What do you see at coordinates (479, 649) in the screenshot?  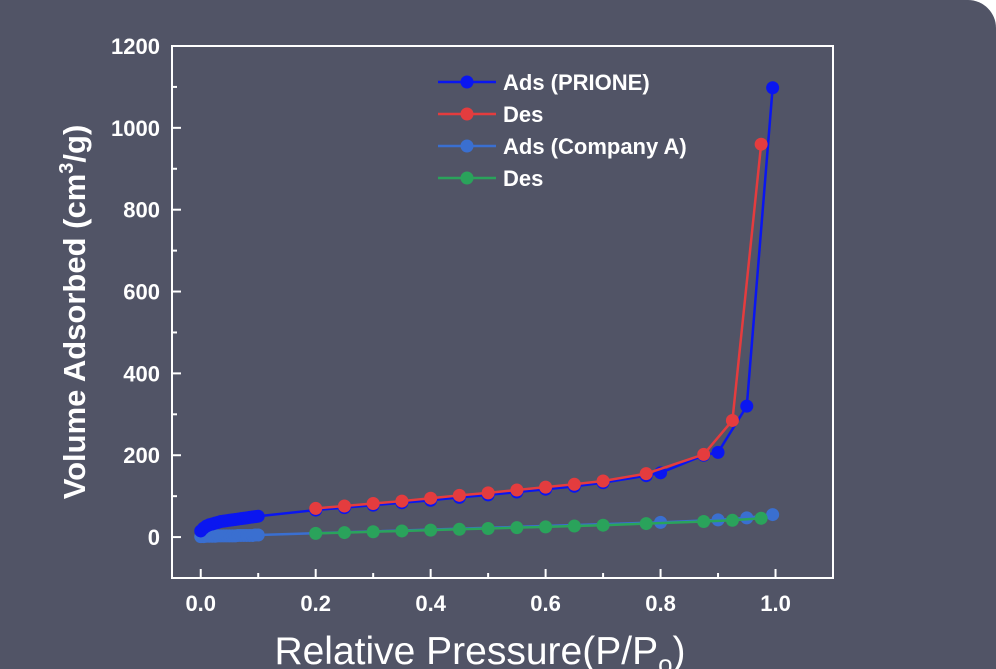 I see `x-axis-label: Relative Pressure(P/Po)` at bounding box center [479, 649].